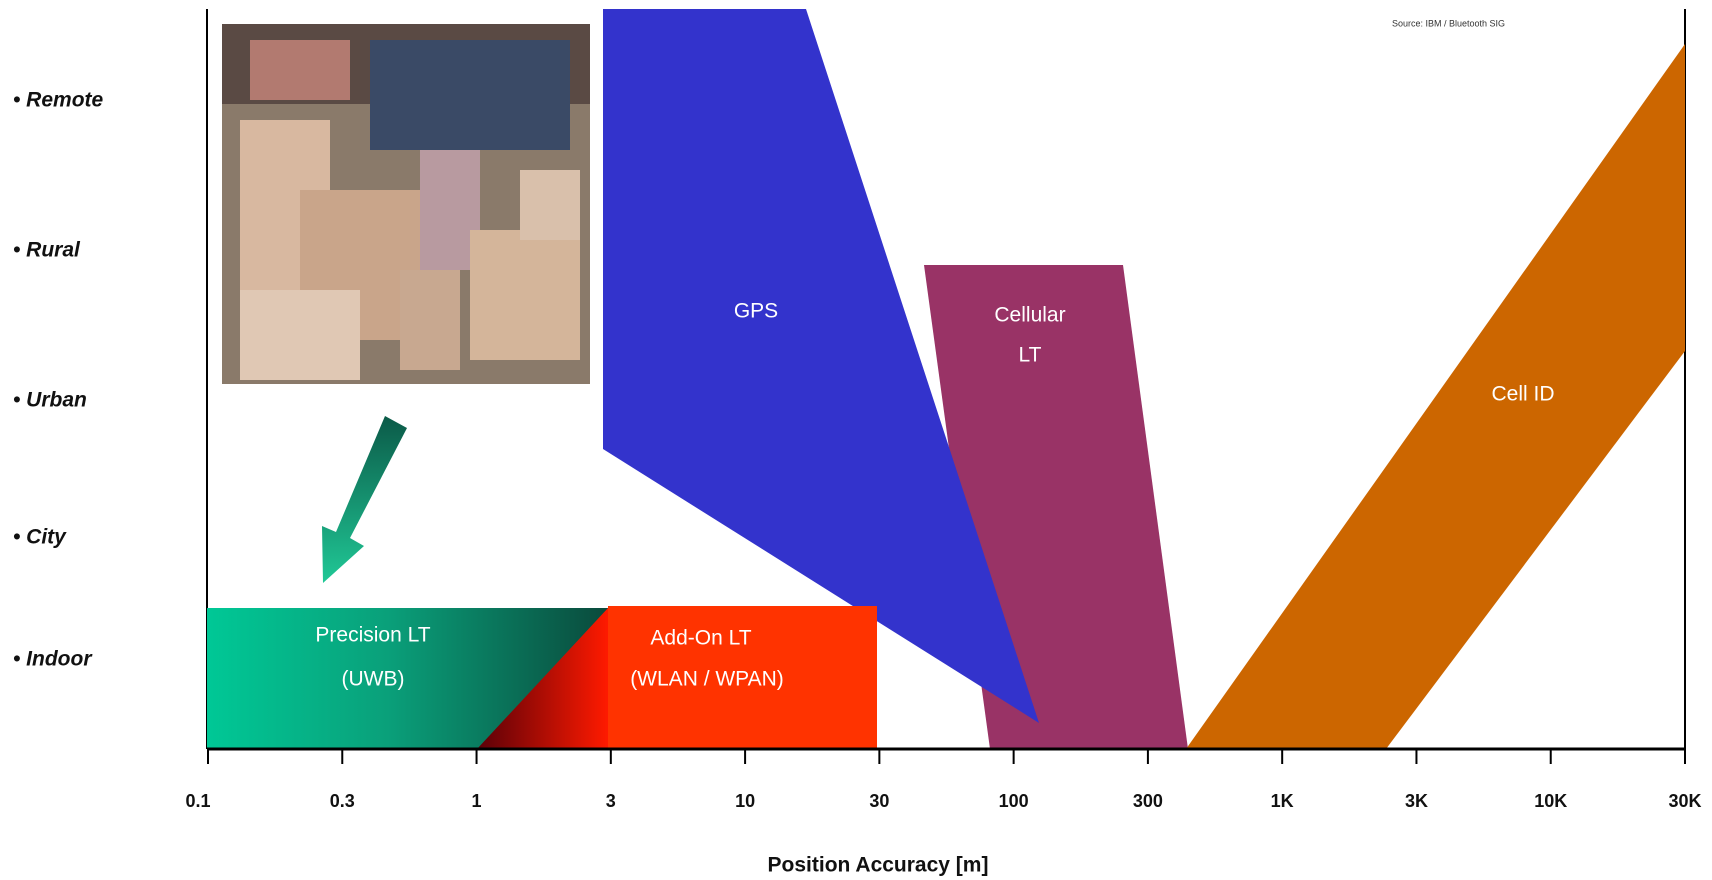 The image size is (1712, 880). What do you see at coordinates (1148, 801) in the screenshot?
I see `x-tick-label: 300` at bounding box center [1148, 801].